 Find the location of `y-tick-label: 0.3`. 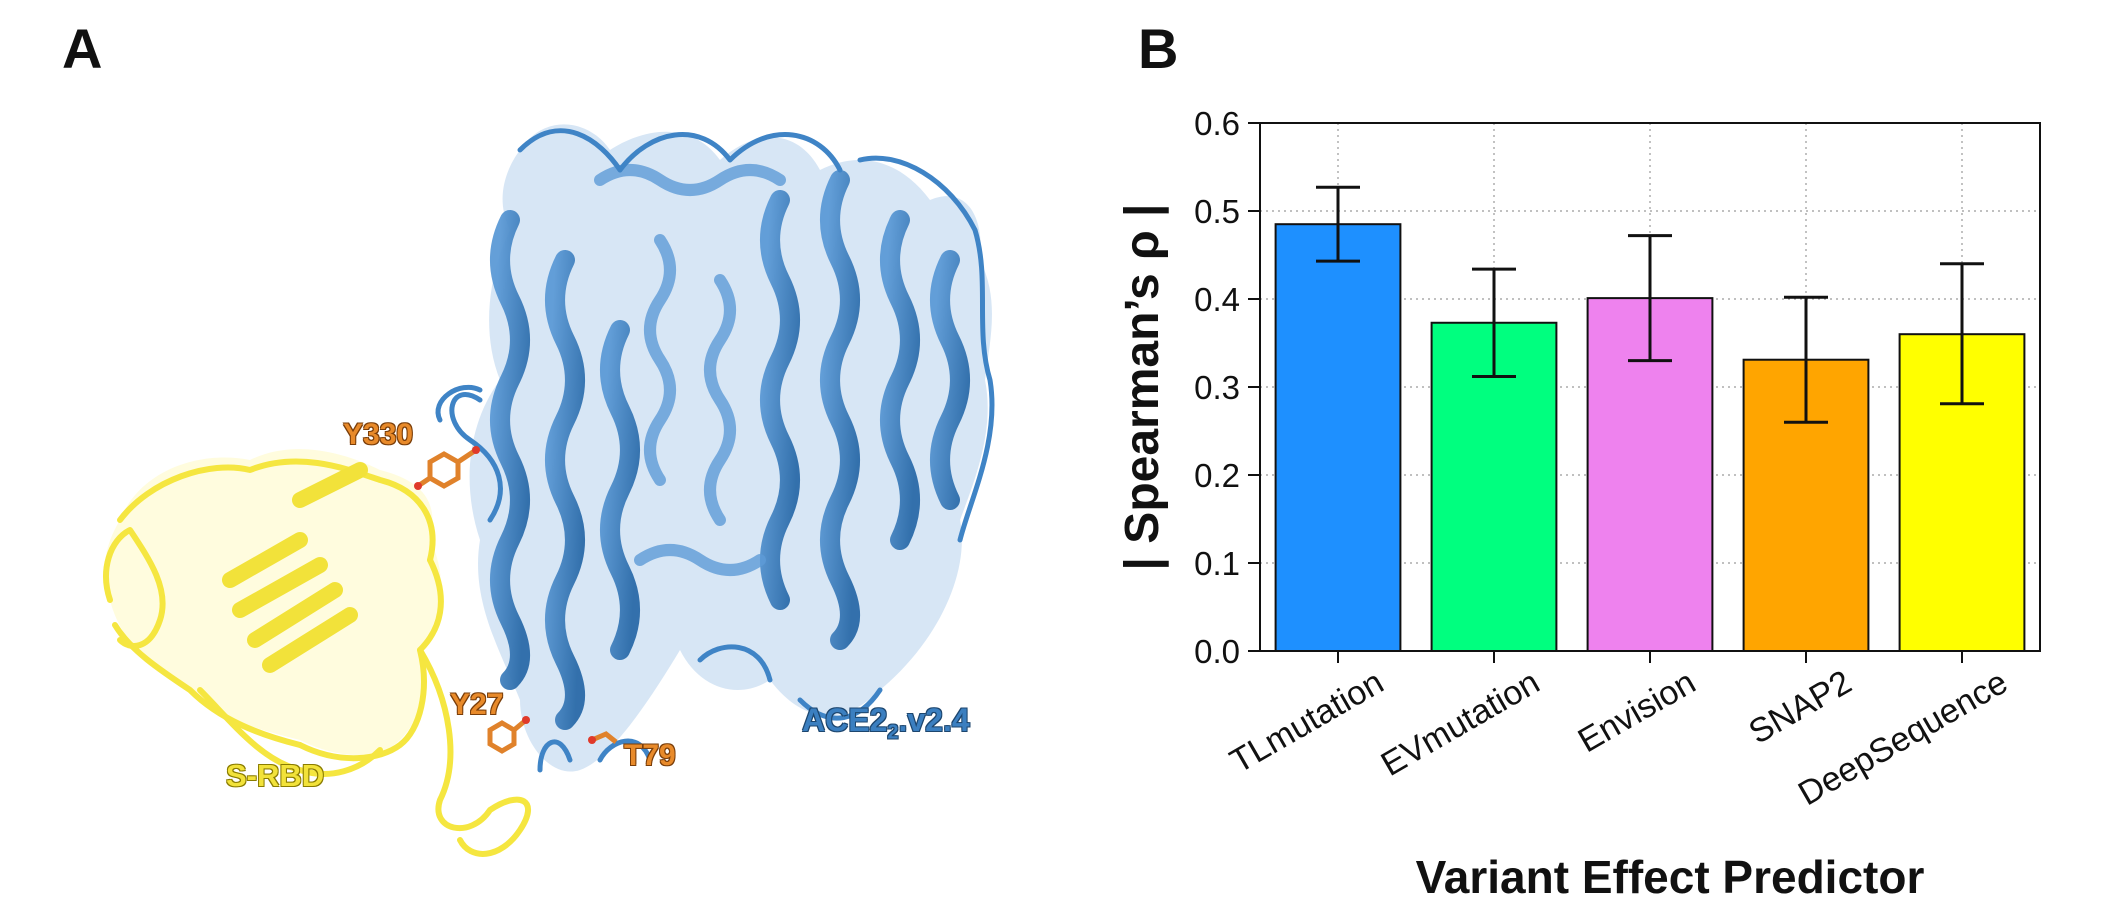

y-tick-label: 0.3 is located at coordinates (1217, 387).